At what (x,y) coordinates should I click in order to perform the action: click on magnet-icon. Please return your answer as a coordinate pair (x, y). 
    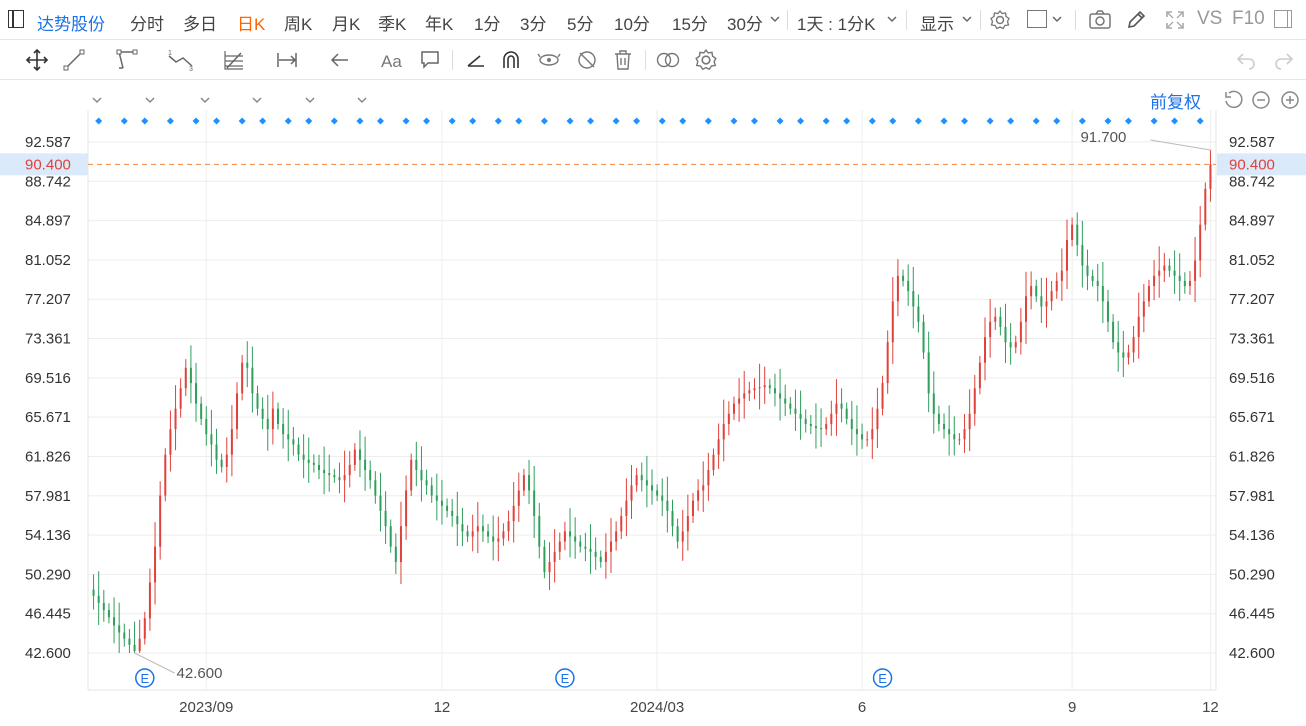
    Looking at the image, I should click on (511, 60).